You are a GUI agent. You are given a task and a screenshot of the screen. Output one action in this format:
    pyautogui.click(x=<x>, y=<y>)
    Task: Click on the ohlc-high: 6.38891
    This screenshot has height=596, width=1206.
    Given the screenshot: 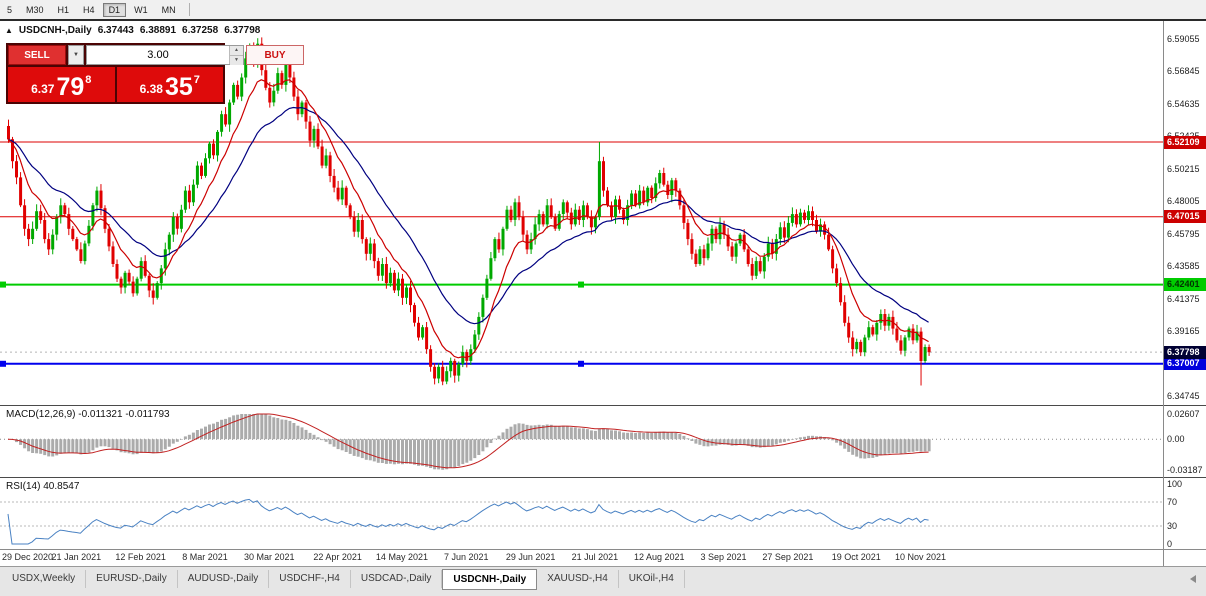 What is the action you would take?
    pyautogui.click(x=158, y=30)
    